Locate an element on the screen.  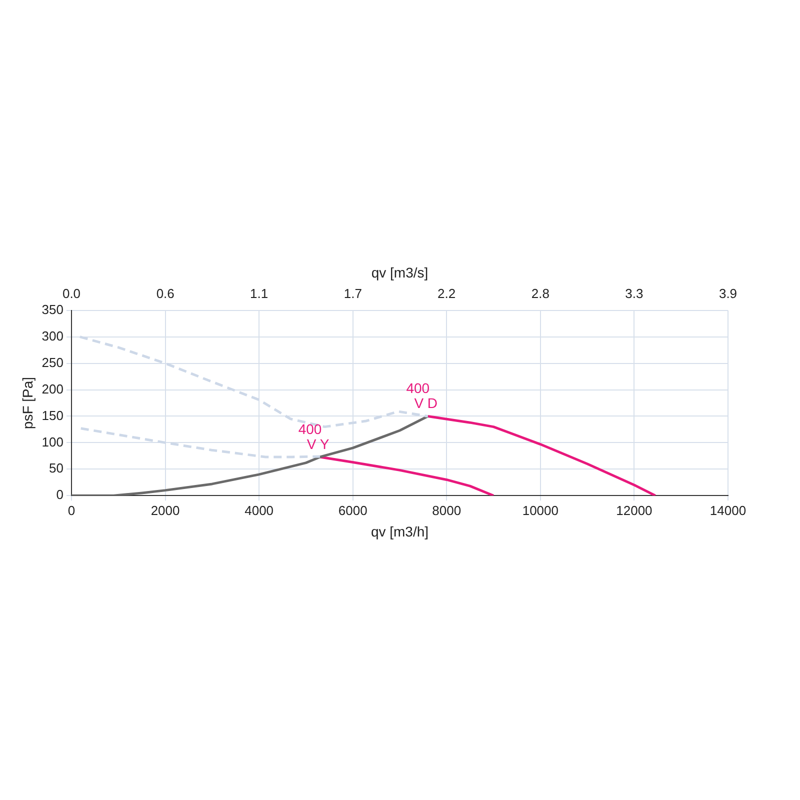
x-tick-label: 6000 is located at coordinates (353, 510).